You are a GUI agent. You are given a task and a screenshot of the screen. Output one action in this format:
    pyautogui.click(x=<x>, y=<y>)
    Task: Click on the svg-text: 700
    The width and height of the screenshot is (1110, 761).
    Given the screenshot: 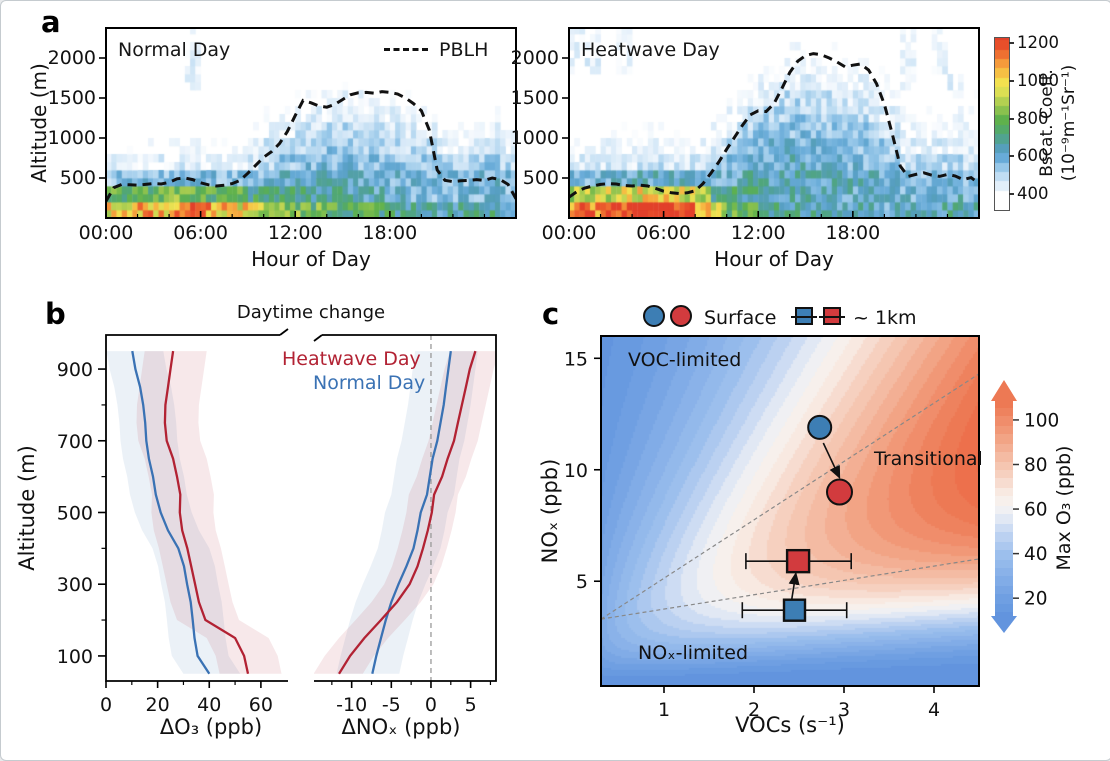 What is the action you would take?
    pyautogui.click(x=75, y=442)
    